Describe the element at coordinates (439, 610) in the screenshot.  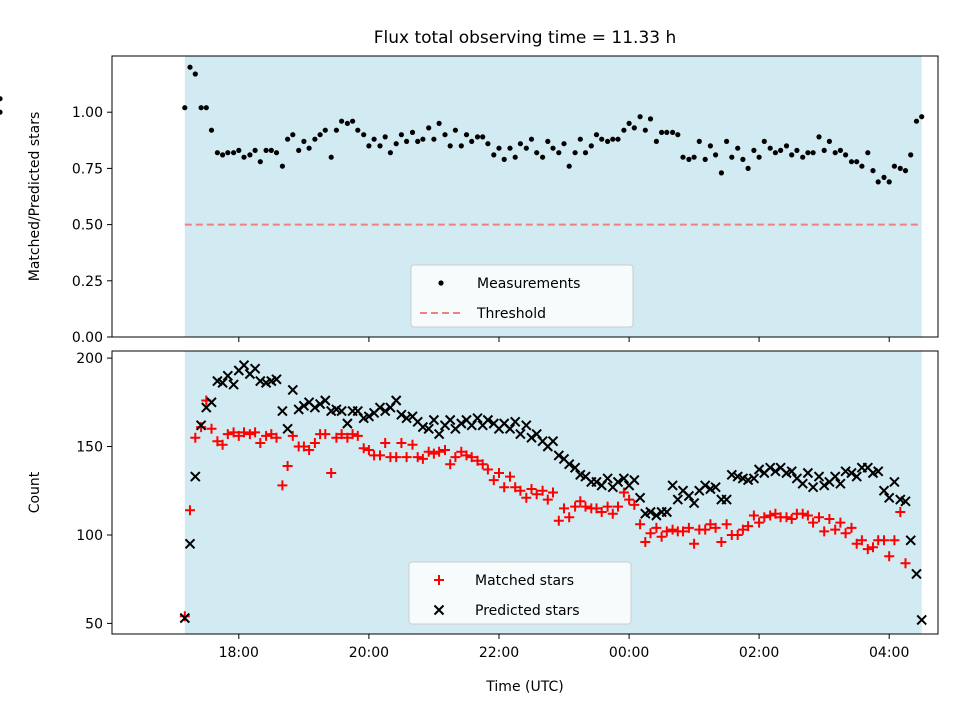
I see `legend-marker` at that location.